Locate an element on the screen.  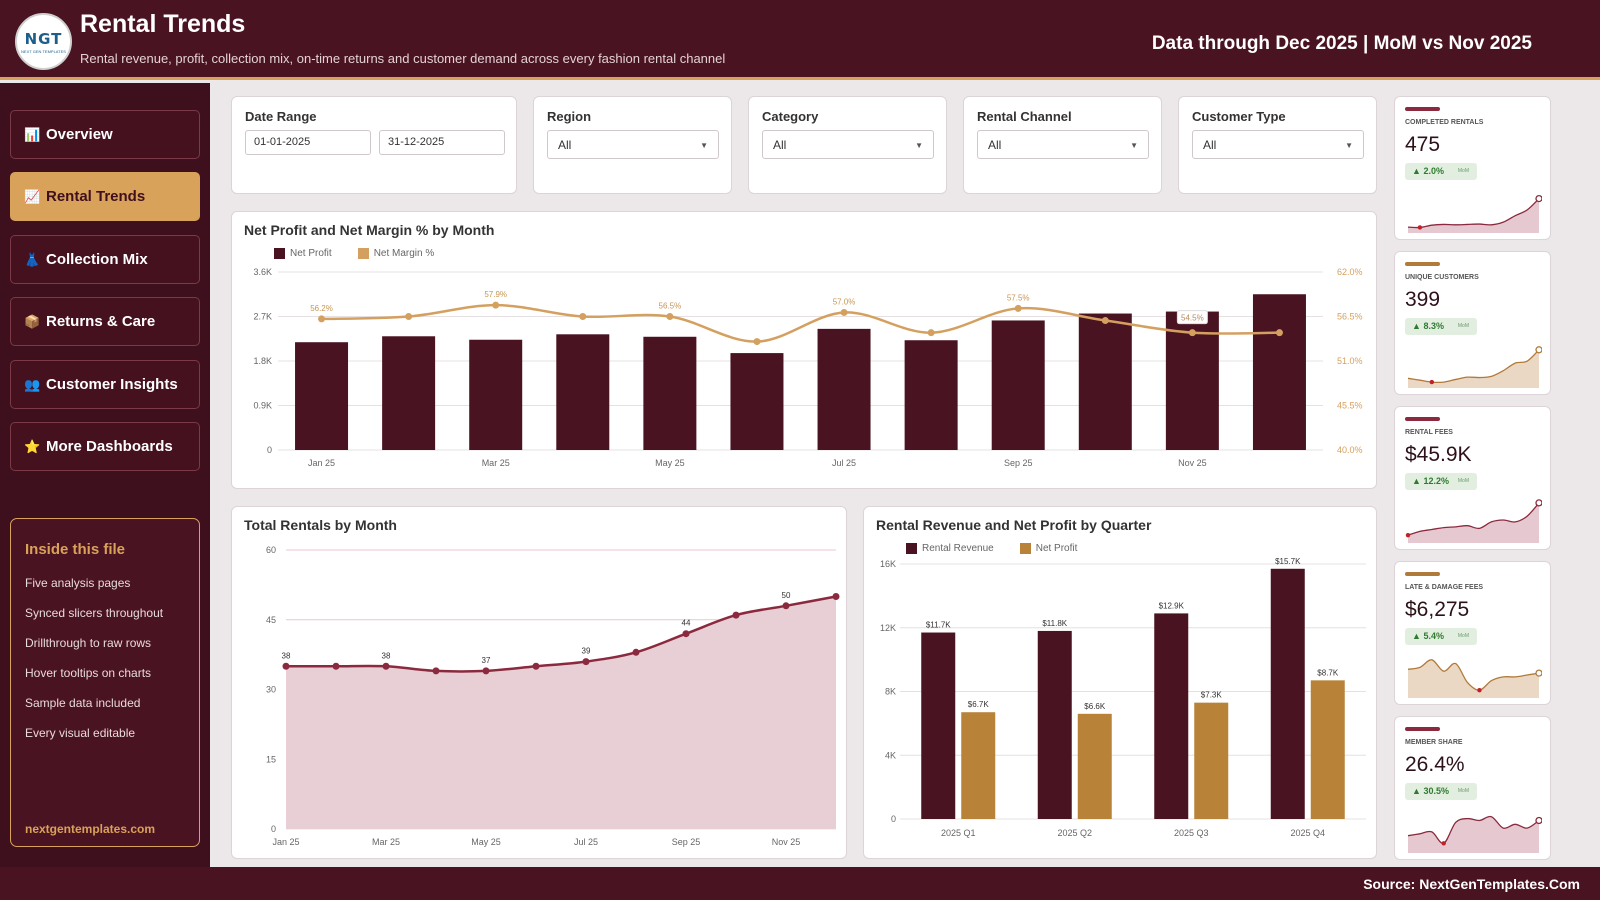
sidebar-item-collection-mix: 👗 Collection Mix is located at coordinates (105, 259).